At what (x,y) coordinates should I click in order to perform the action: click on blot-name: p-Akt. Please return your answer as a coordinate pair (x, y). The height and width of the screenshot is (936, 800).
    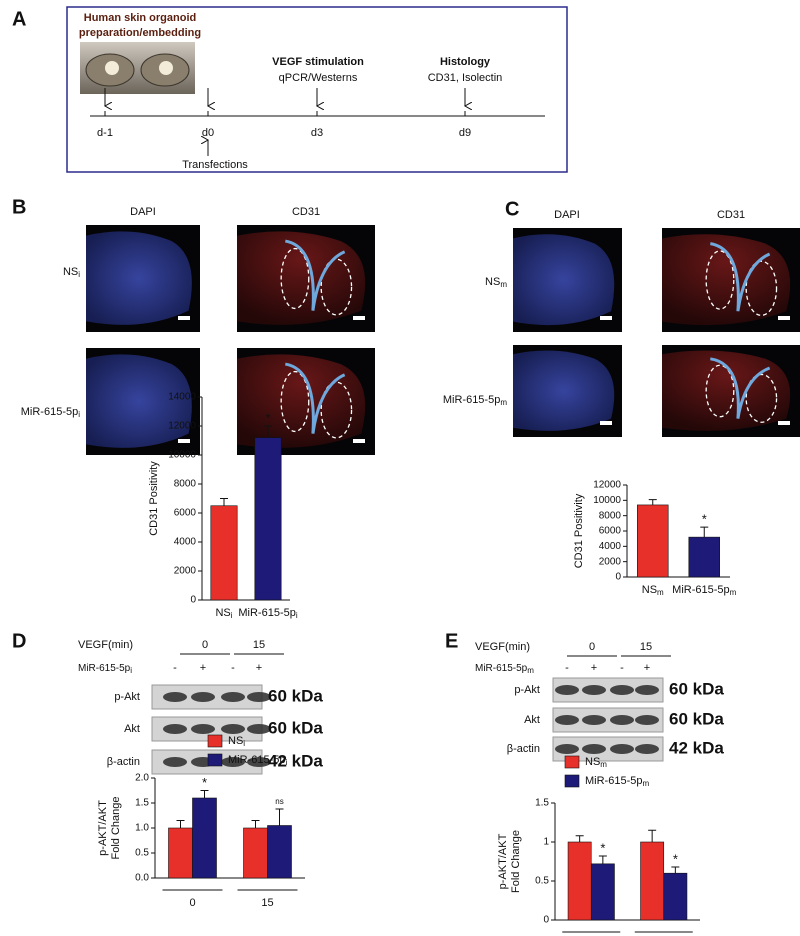
    Looking at the image, I should click on (127, 697).